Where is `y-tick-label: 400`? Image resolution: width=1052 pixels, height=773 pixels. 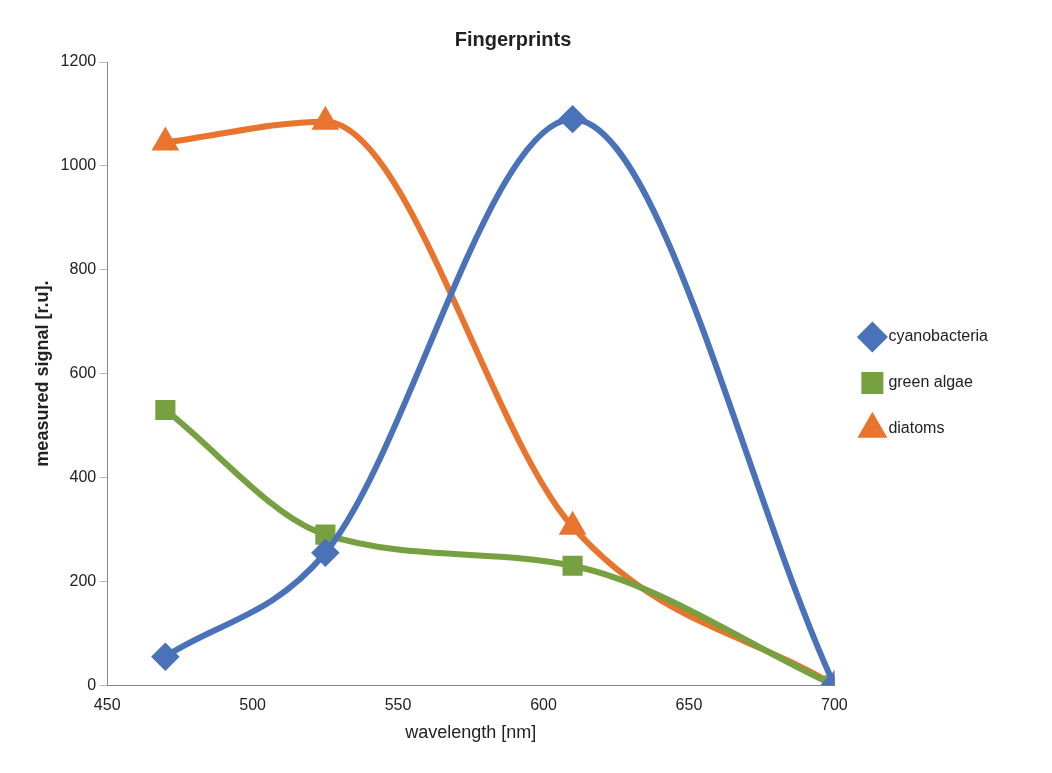 y-tick-label: 400 is located at coordinates (83, 476).